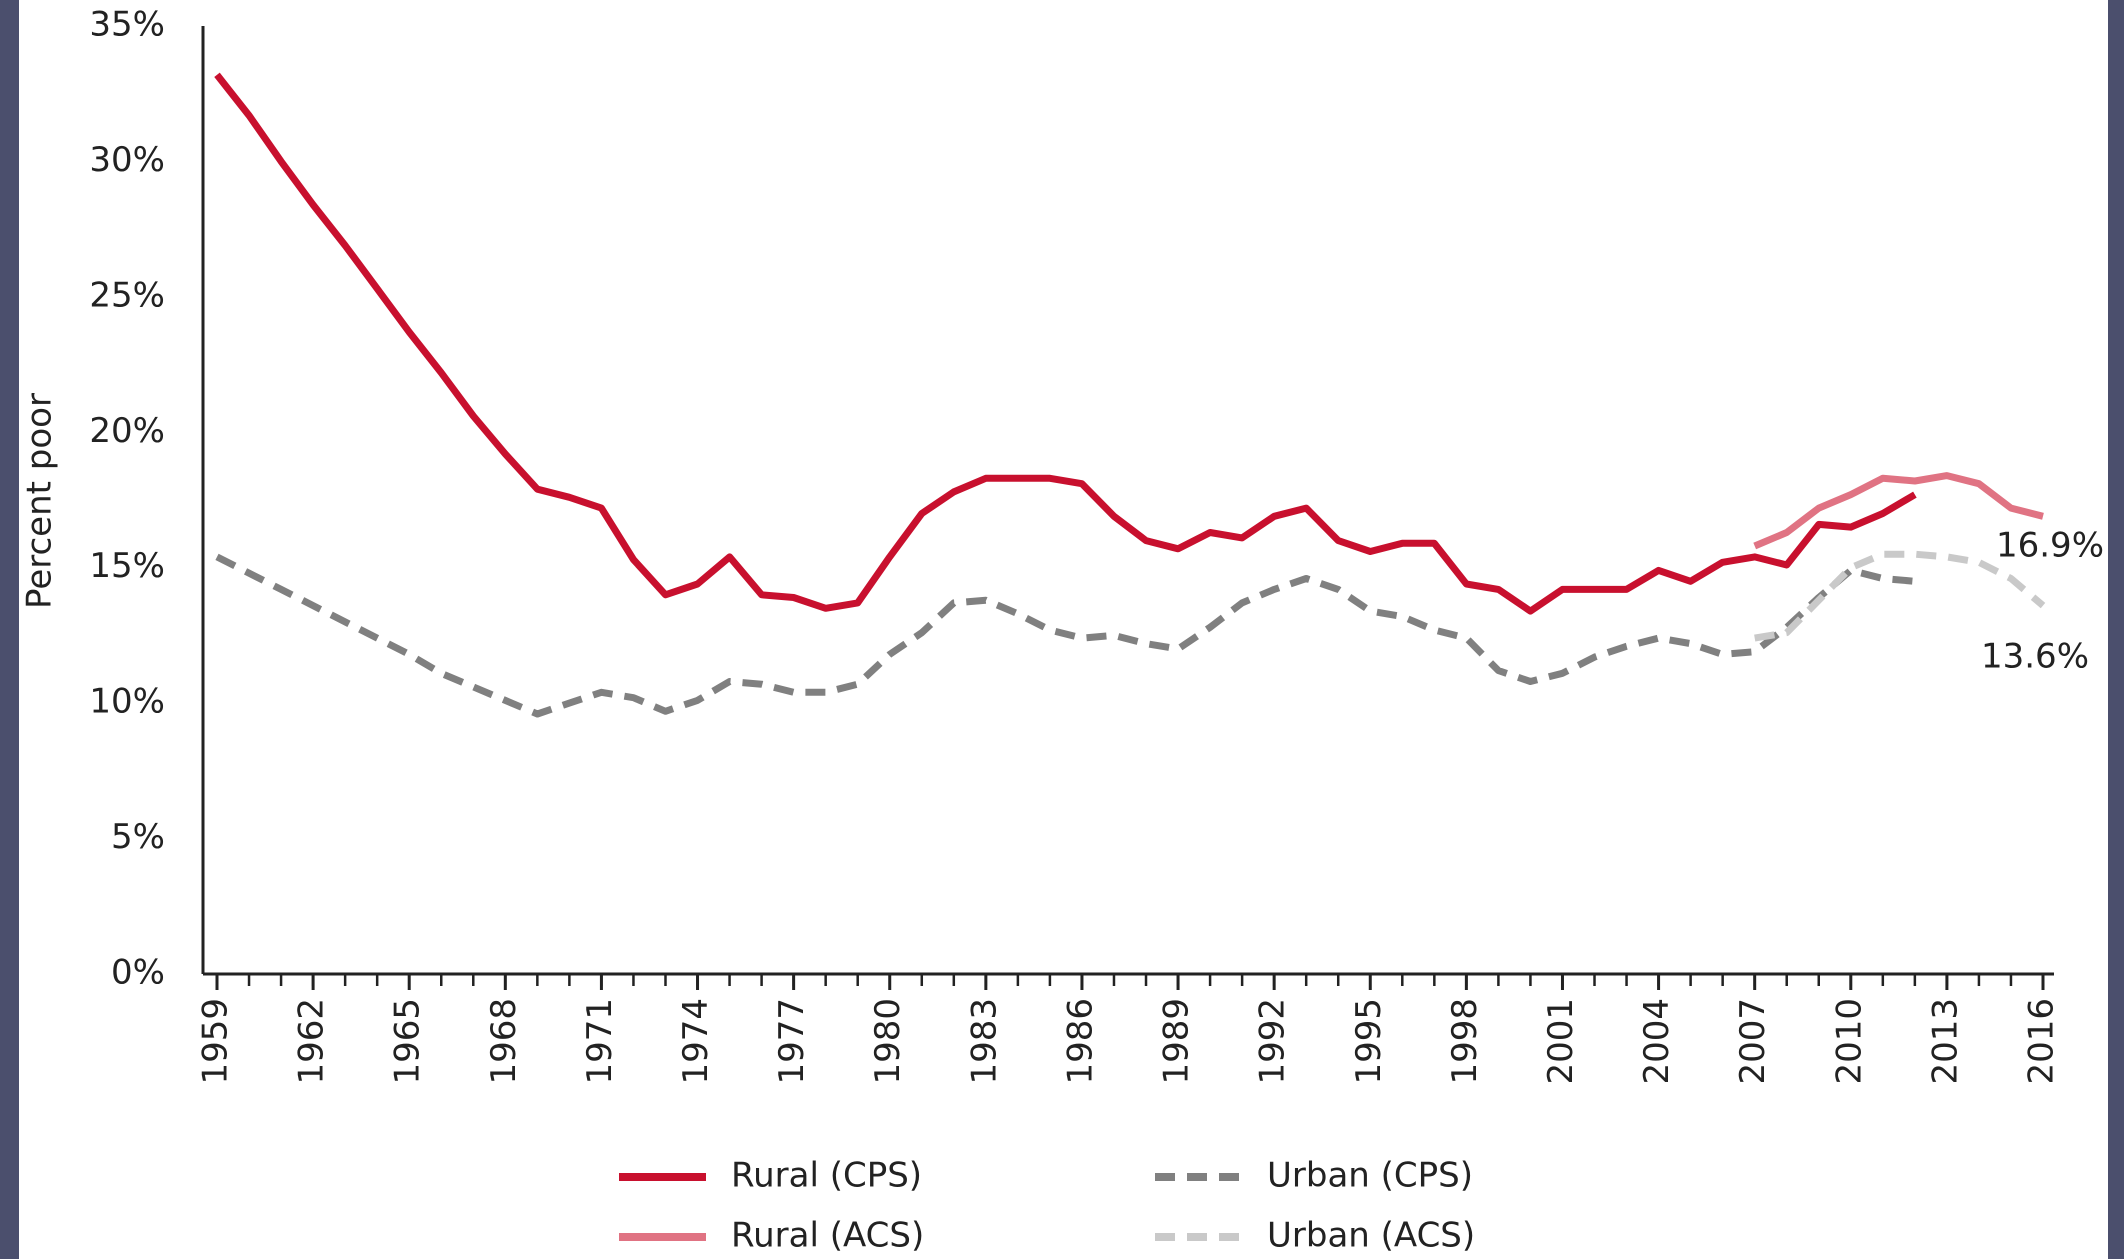 Image resolution: width=2124 pixels, height=1259 pixels. What do you see at coordinates (792, 1041) in the screenshot?
I see `x-tick-label: 1977` at bounding box center [792, 1041].